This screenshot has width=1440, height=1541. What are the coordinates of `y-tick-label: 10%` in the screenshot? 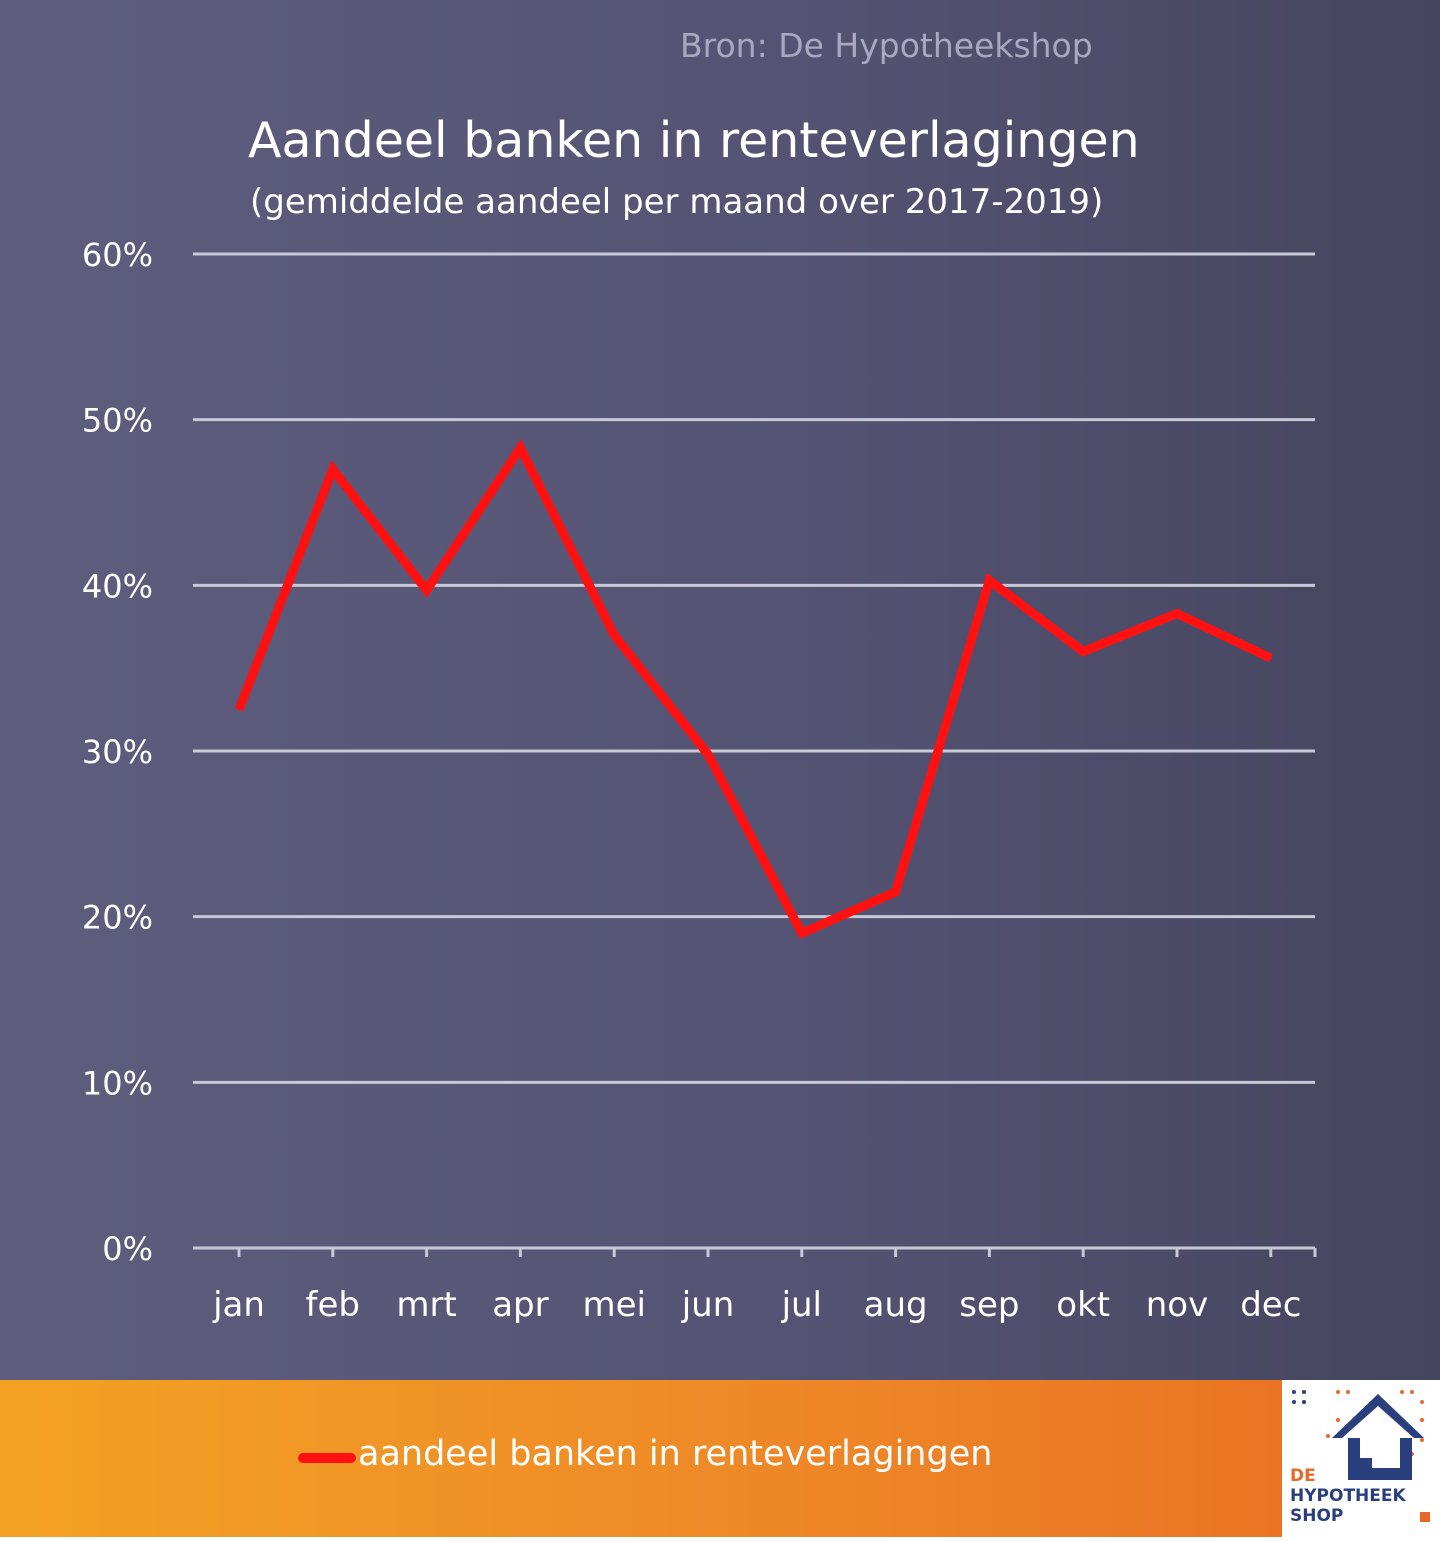 It's located at (117, 1083).